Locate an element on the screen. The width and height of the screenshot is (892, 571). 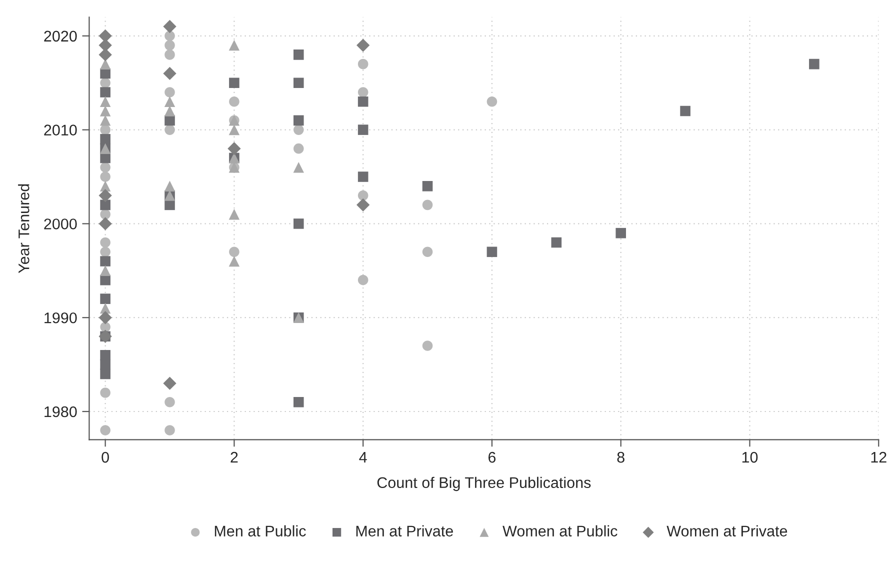
y-tick-label: 1990 is located at coordinates (60, 318).